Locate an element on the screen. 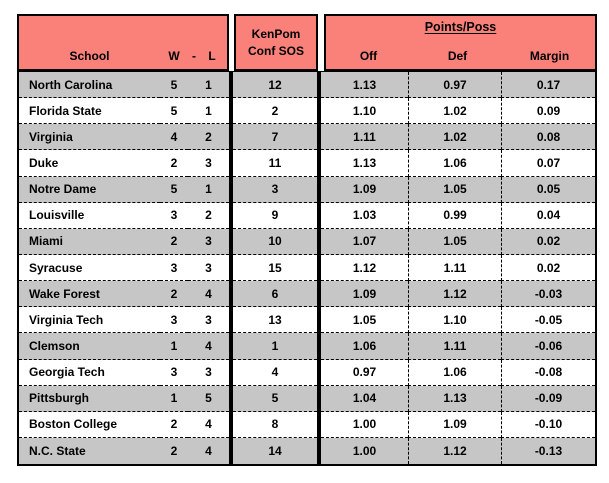 The height and width of the screenshot is (483, 609). off-ppp-cell: 1.12 is located at coordinates (364, 268).